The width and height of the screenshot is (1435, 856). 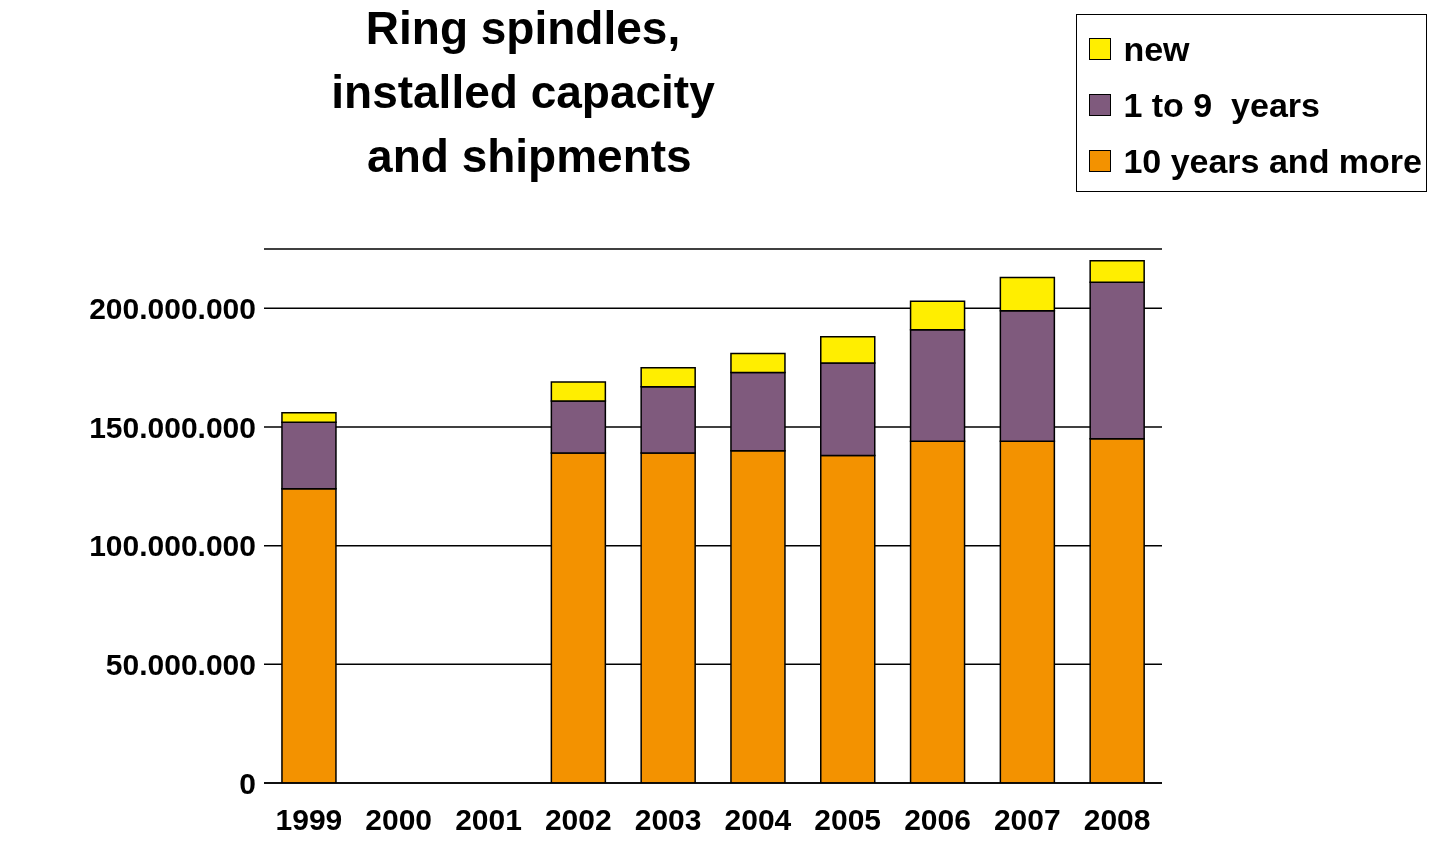 I want to click on x-tick-label: 2002, so click(x=578, y=820).